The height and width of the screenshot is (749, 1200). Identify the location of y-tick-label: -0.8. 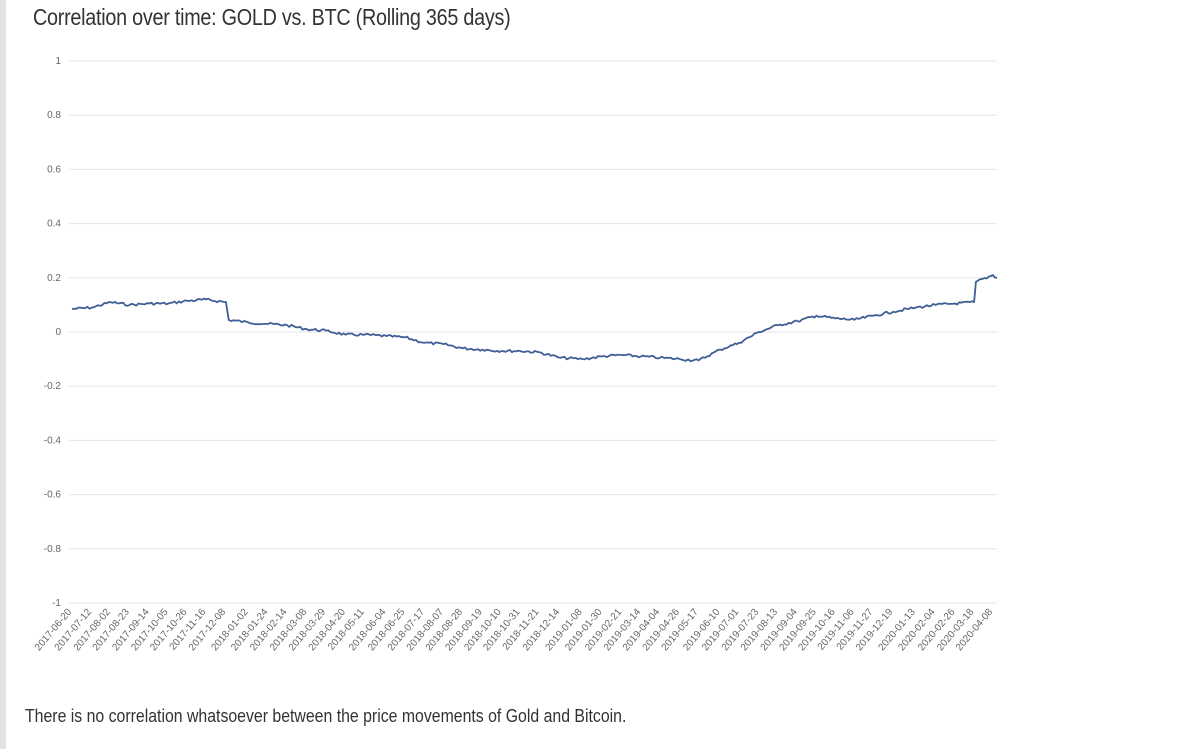
(53, 549).